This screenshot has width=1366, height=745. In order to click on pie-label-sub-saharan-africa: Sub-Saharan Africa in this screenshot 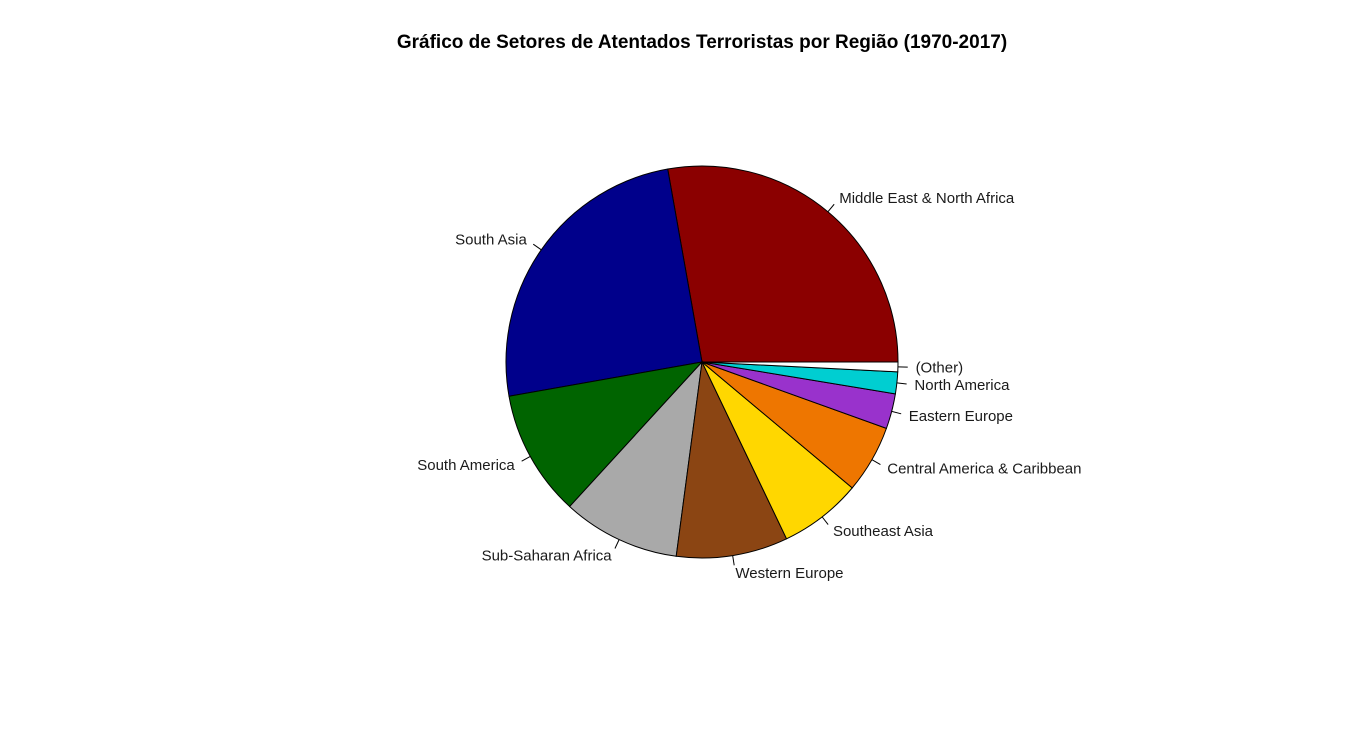, I will do `click(547, 556)`.